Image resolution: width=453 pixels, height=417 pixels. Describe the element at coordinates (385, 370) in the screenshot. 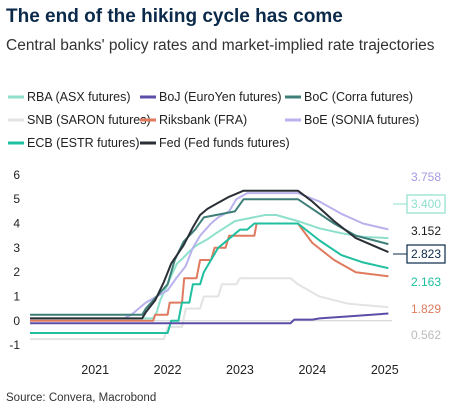

I see `x-tick-label: 2025` at that location.